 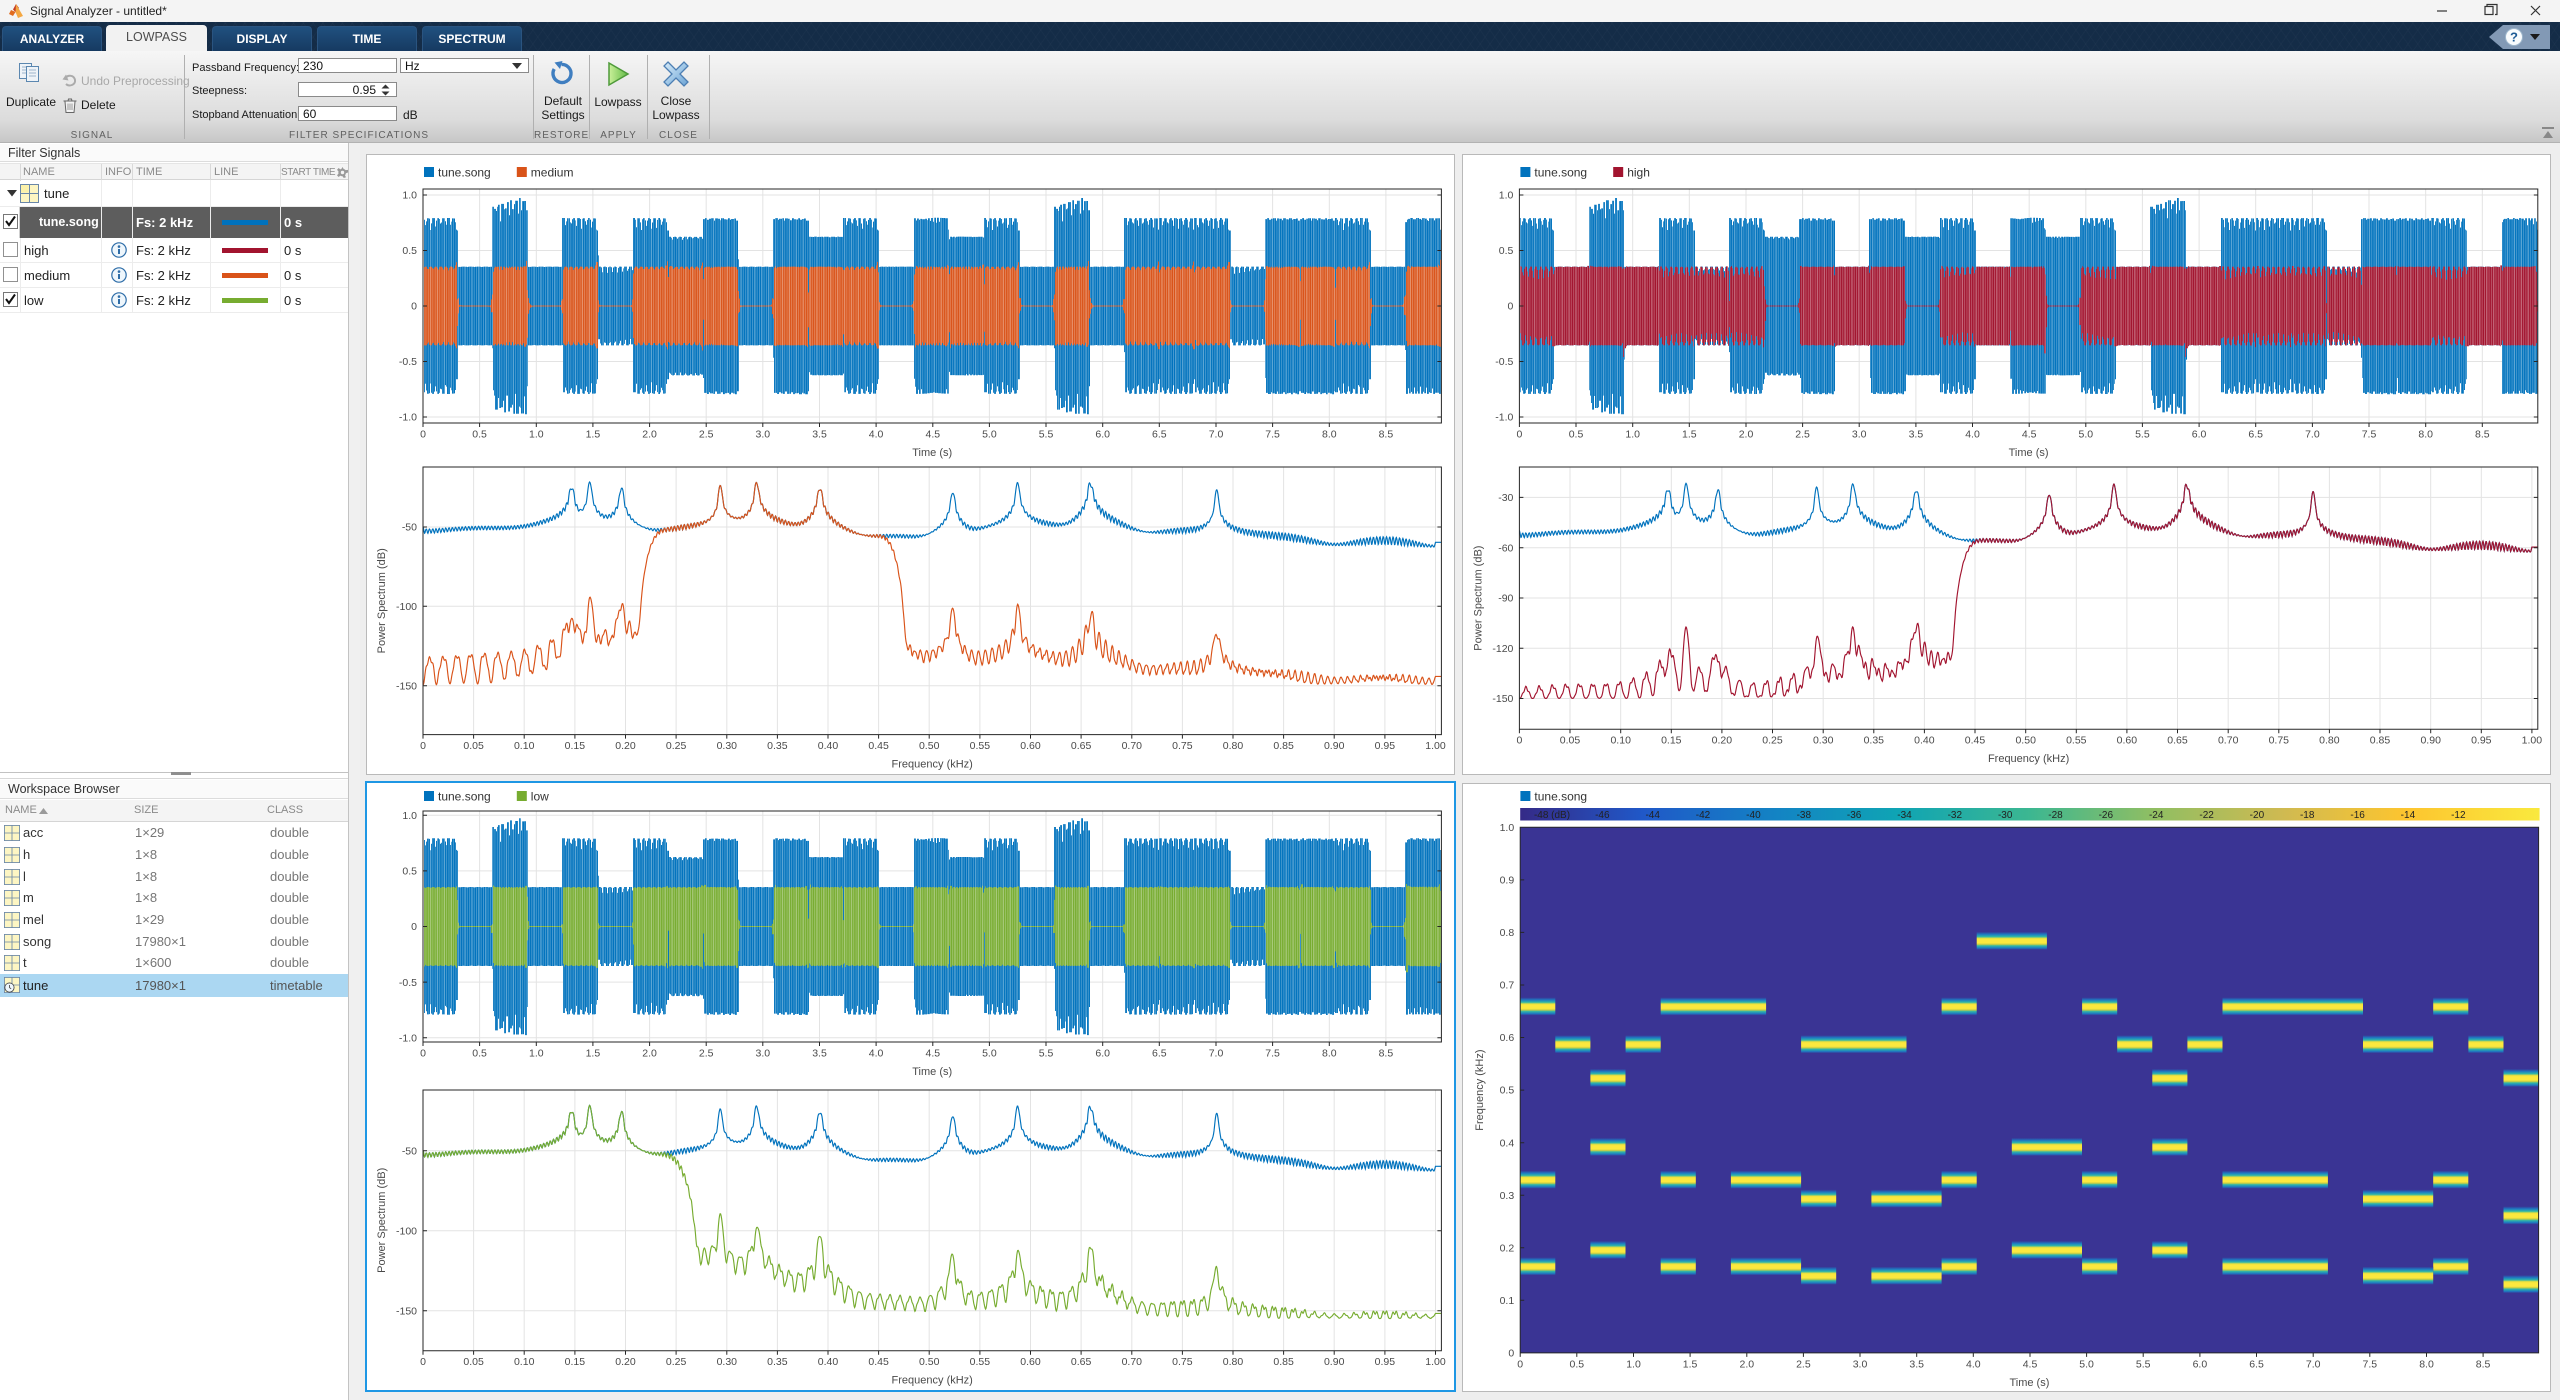 What do you see at coordinates (1803, 1364) in the screenshot?
I see `svg-text: 2.5` at bounding box center [1803, 1364].